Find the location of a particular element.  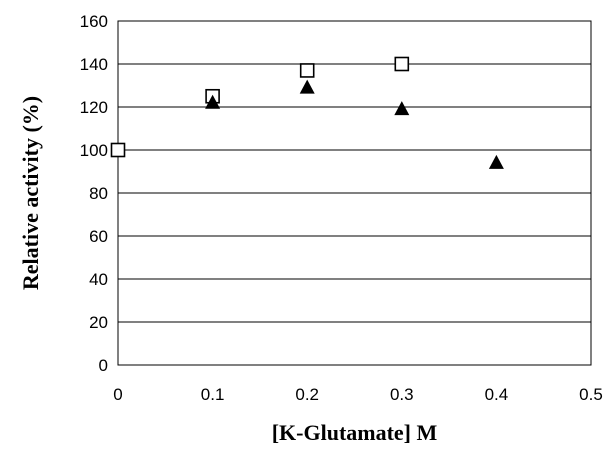

x-tick-label: 0.3 is located at coordinates (402, 394).